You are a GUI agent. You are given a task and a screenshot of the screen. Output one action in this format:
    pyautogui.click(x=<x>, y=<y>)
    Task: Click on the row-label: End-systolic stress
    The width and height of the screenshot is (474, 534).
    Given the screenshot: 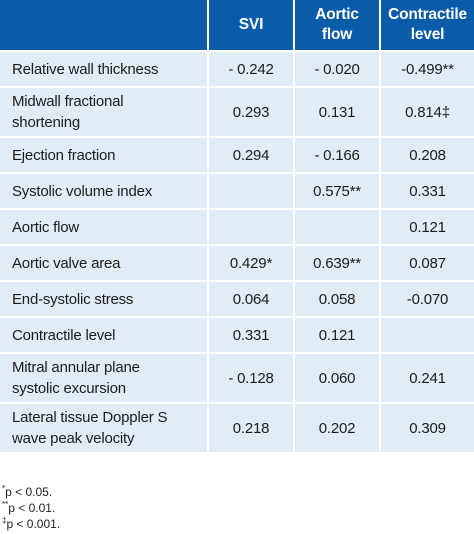 What is the action you would take?
    pyautogui.click(x=104, y=300)
    